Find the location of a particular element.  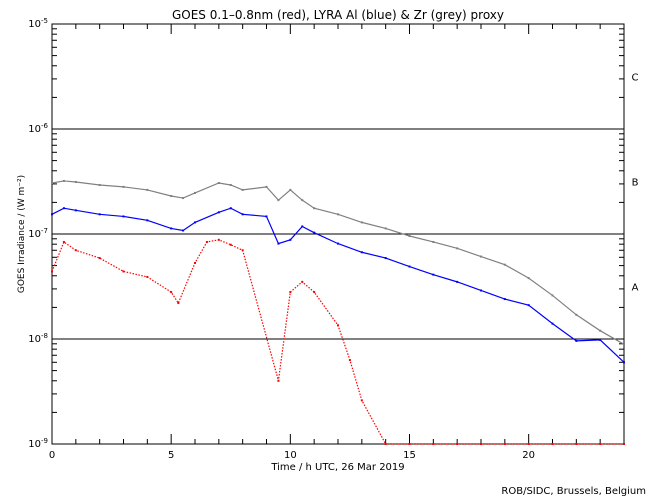

x-tick-label: 15 is located at coordinates (409, 455).